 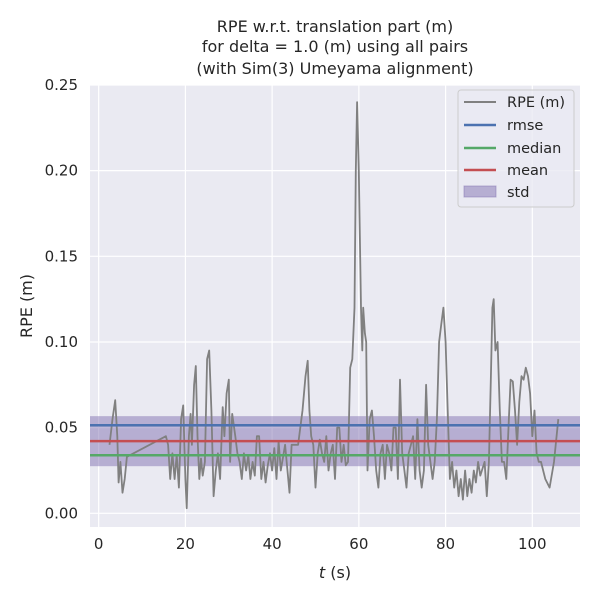 I want to click on legend-box, so click(x=516, y=148).